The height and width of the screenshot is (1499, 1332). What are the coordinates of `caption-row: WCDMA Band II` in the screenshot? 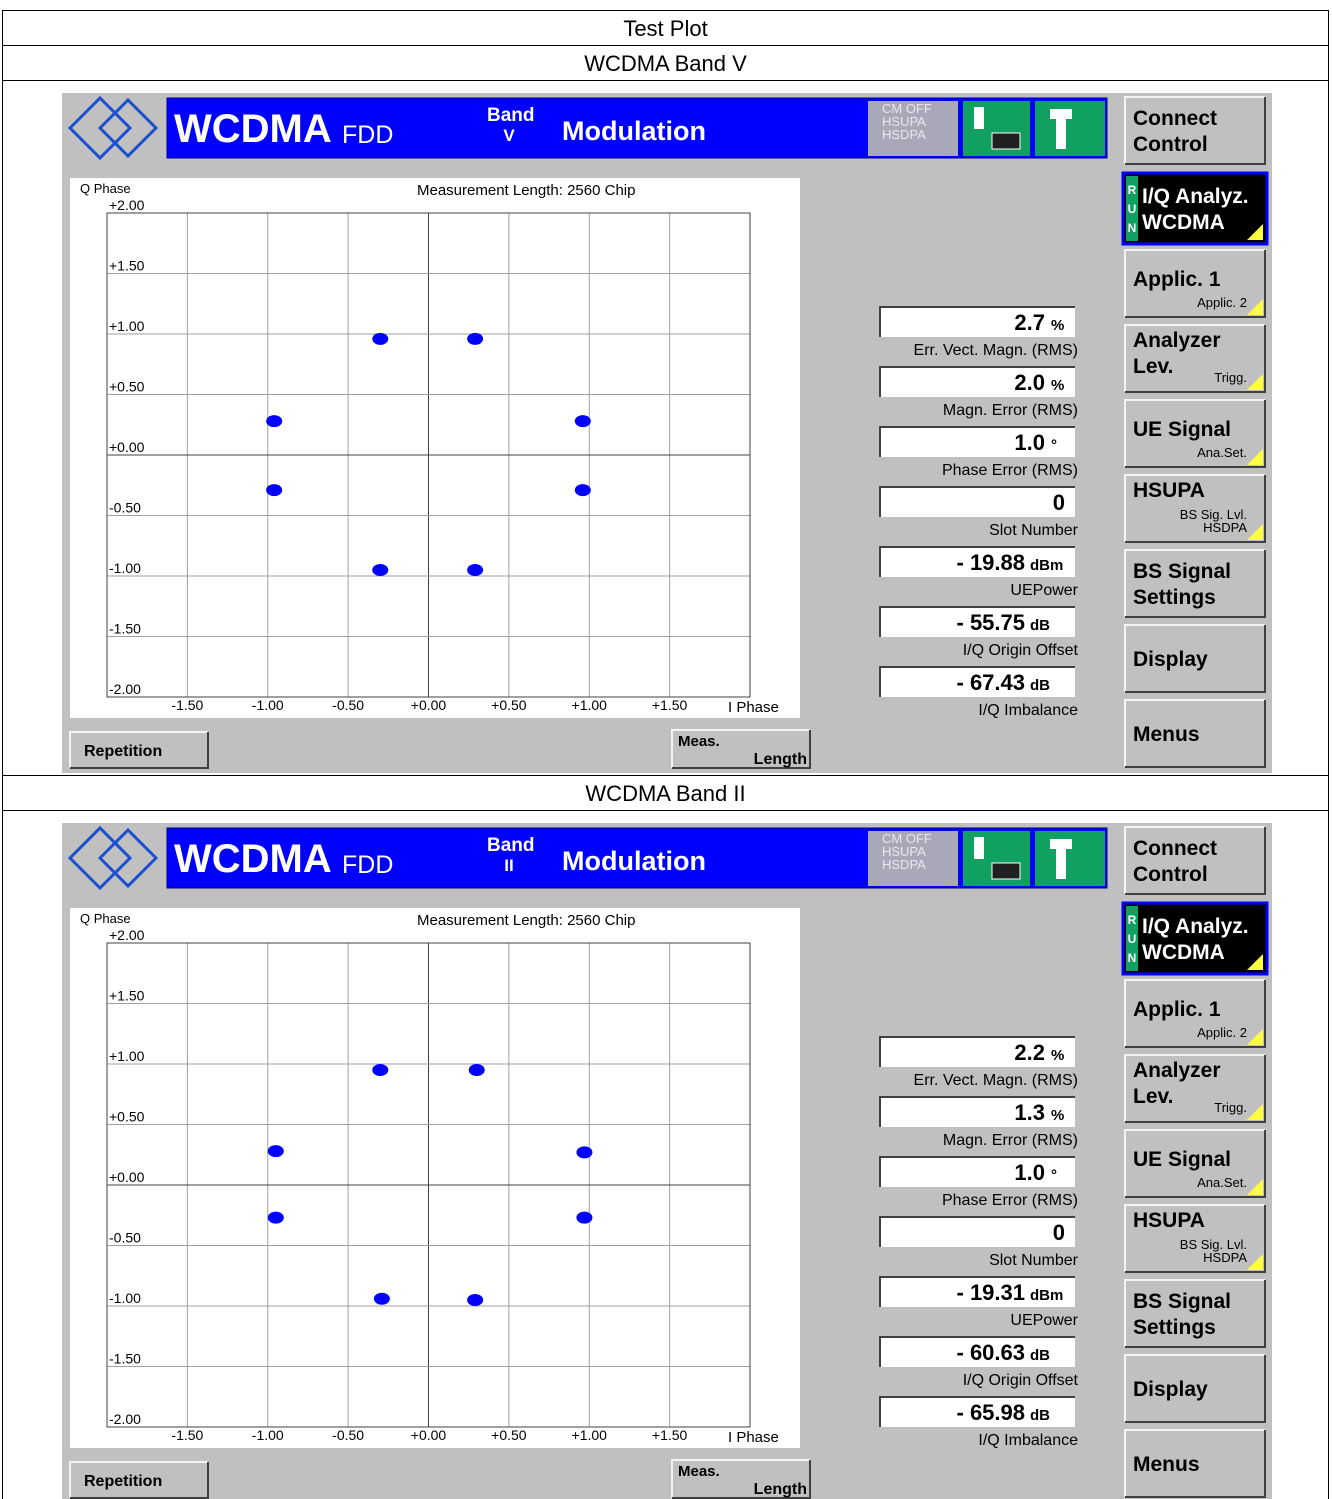 It's located at (665, 792).